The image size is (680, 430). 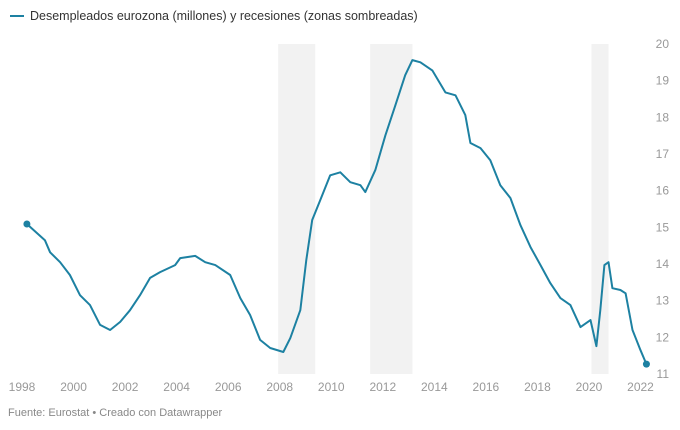 I want to click on x-tick-label: 2004, so click(x=176, y=387).